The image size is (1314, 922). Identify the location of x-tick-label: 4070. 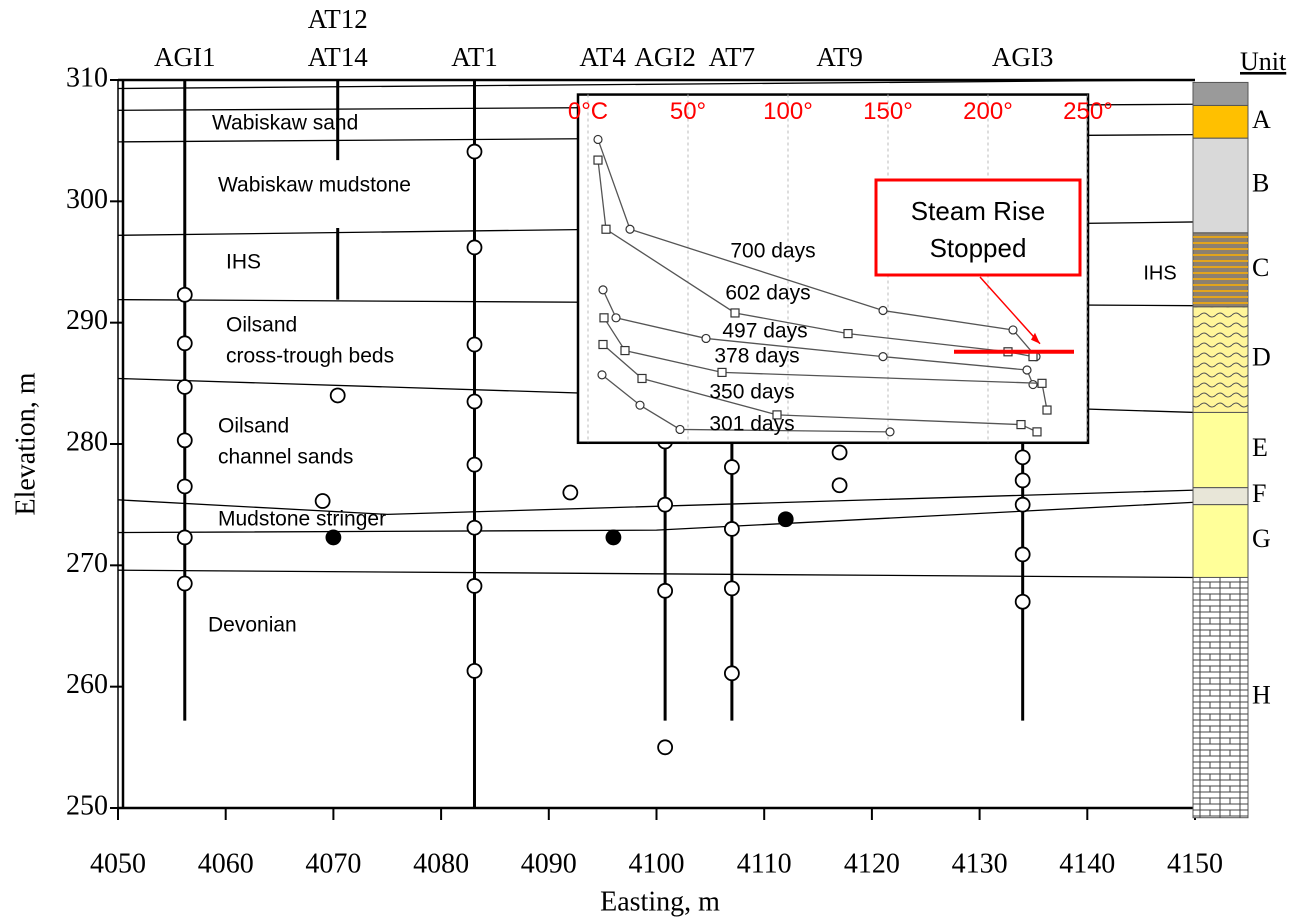
(333, 863).